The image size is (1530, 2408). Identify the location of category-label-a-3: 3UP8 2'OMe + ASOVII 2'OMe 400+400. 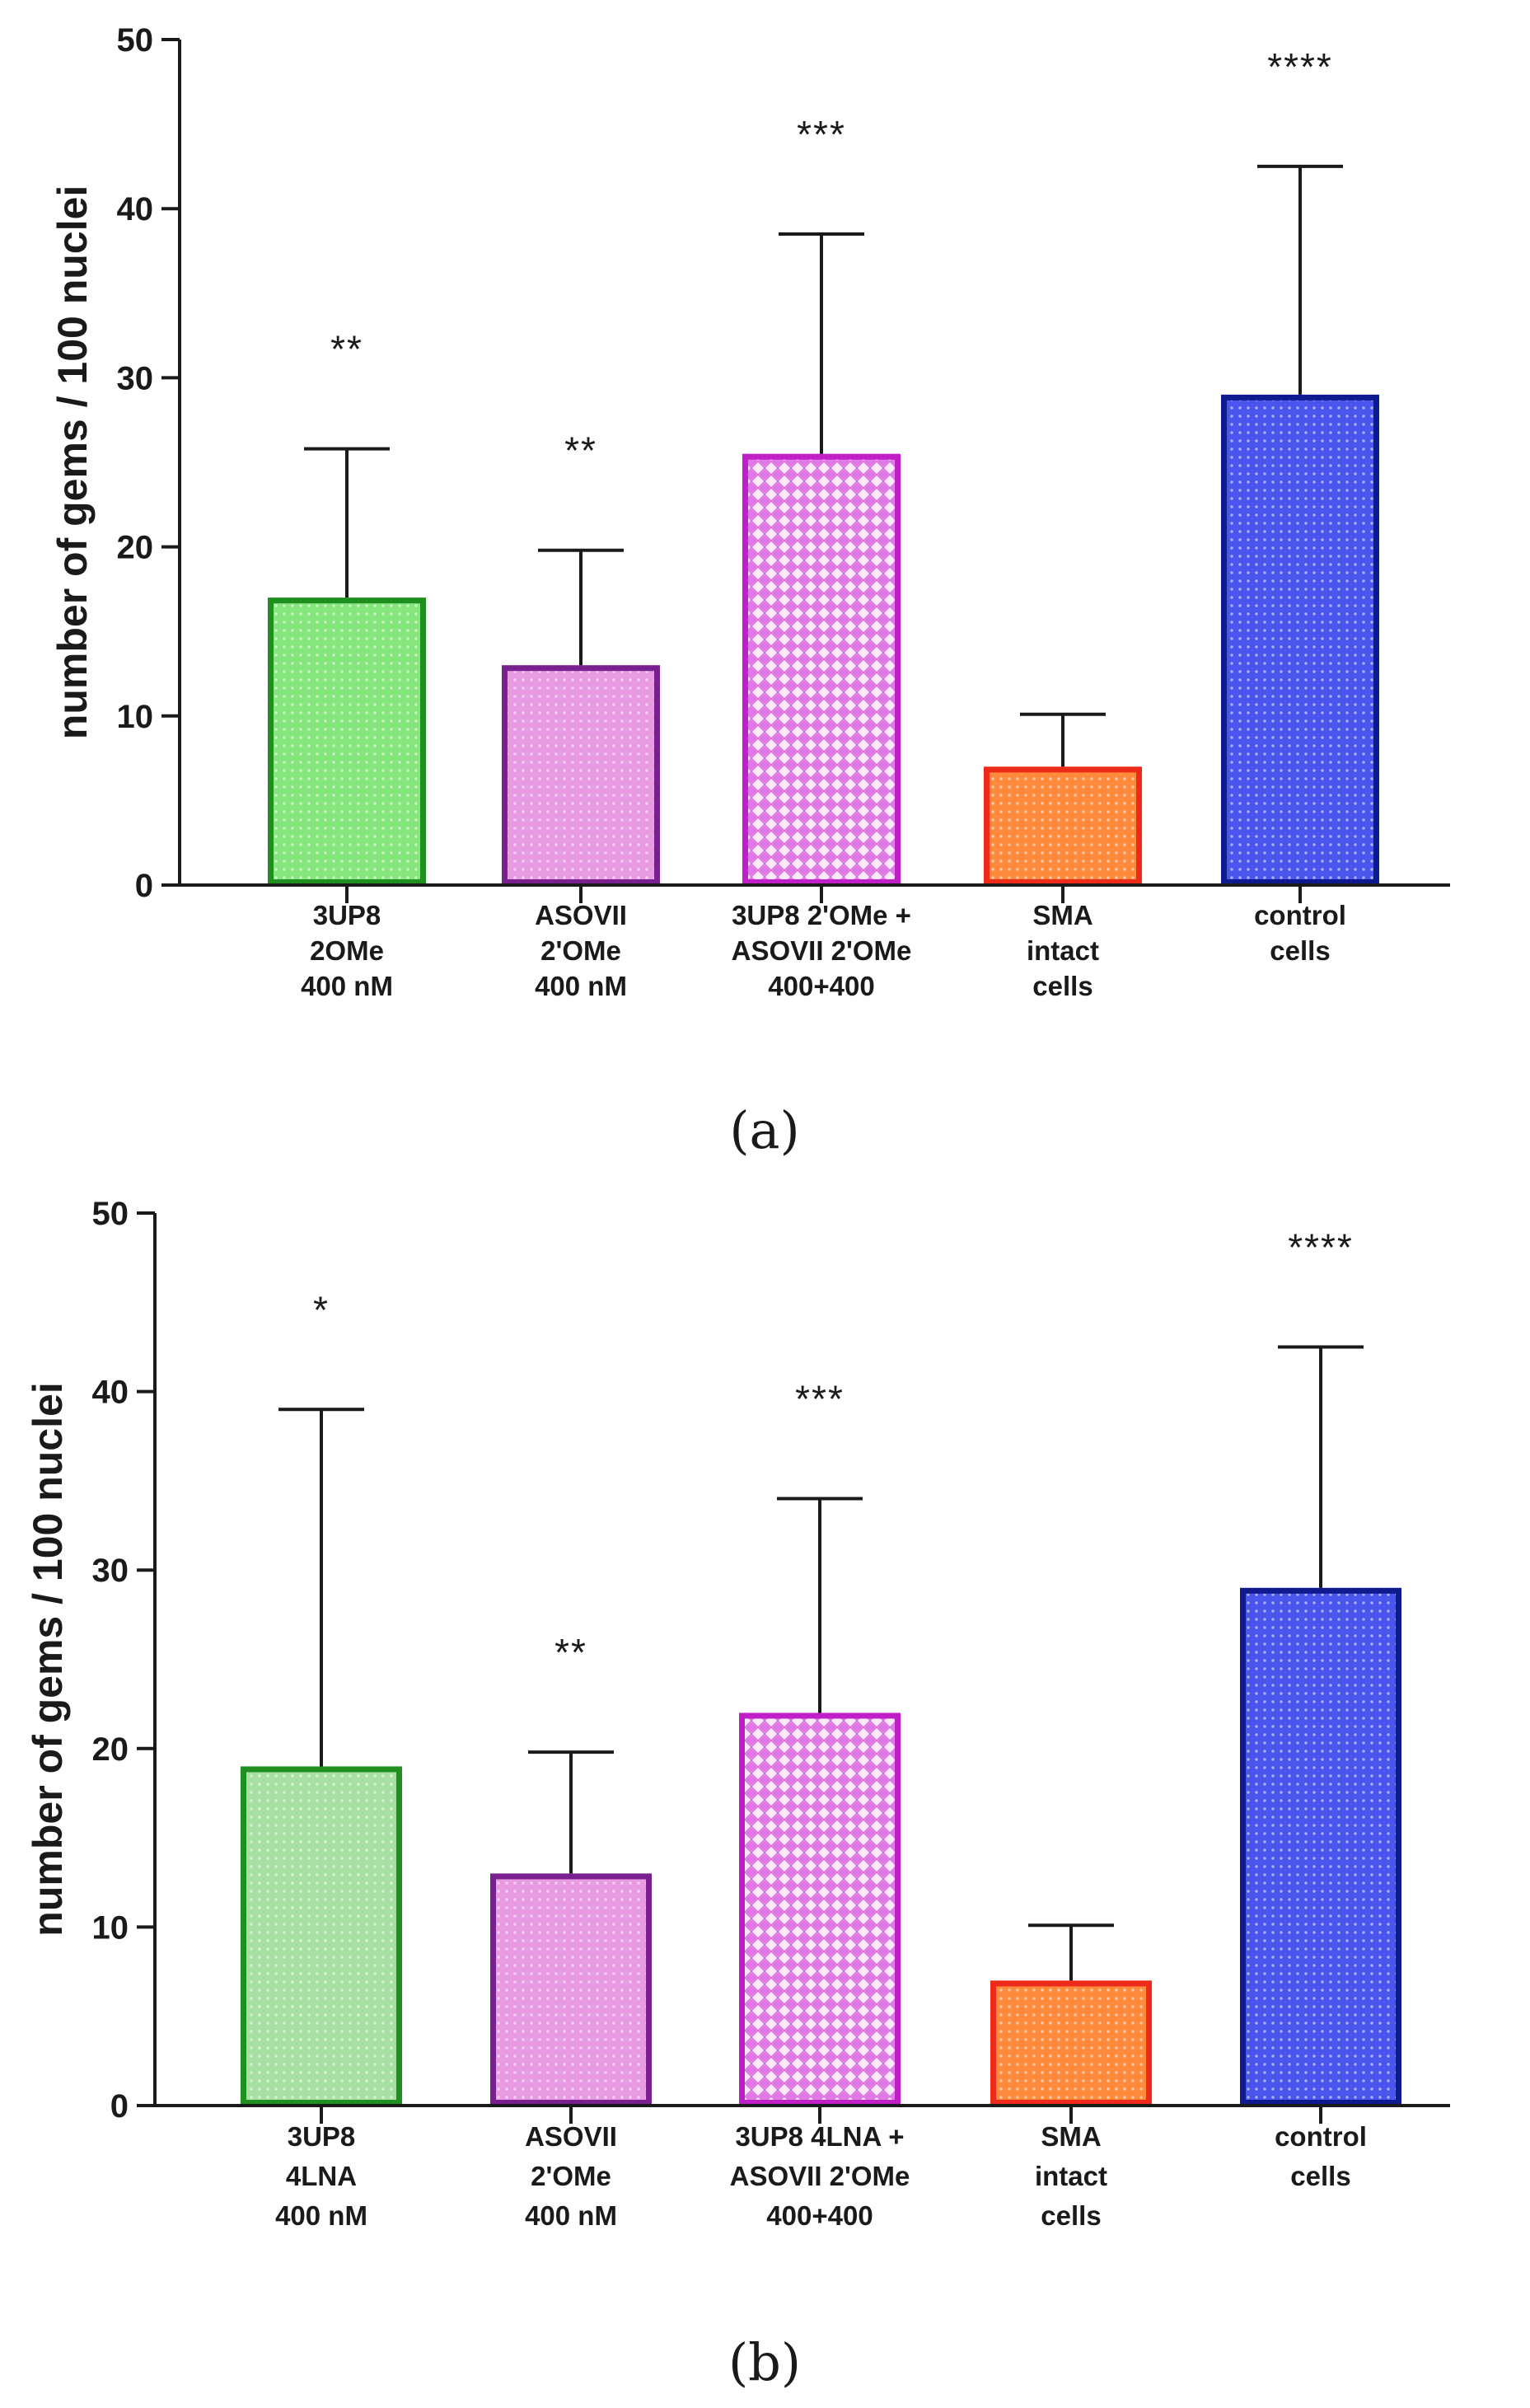
(822, 951).